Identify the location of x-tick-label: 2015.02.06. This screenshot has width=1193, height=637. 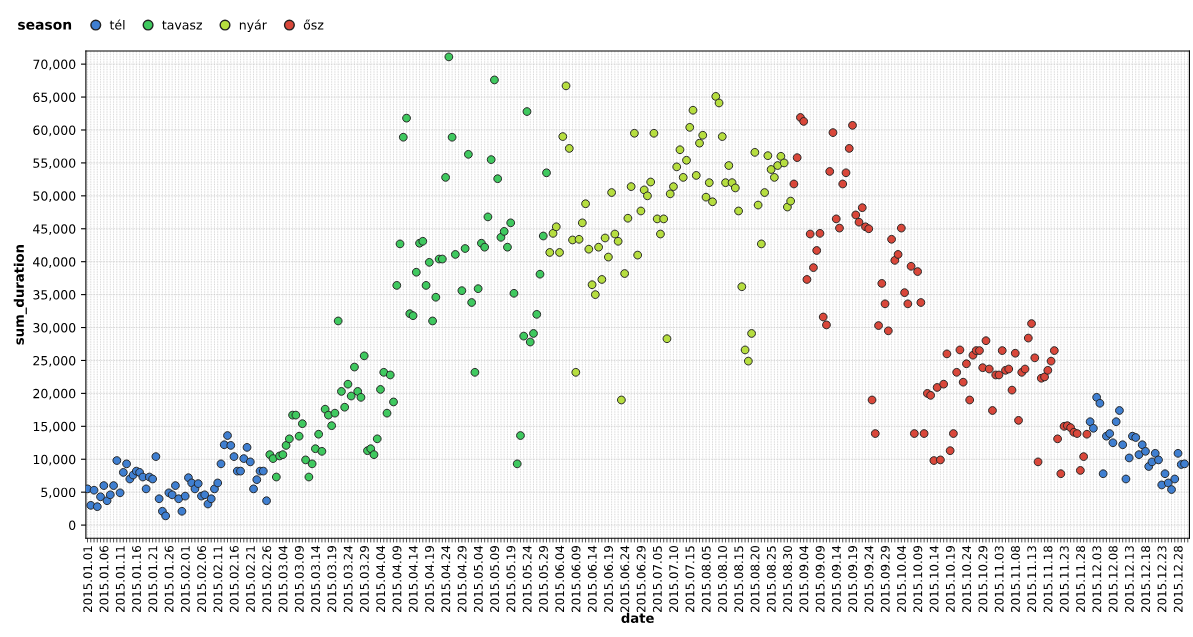
(202, 578).